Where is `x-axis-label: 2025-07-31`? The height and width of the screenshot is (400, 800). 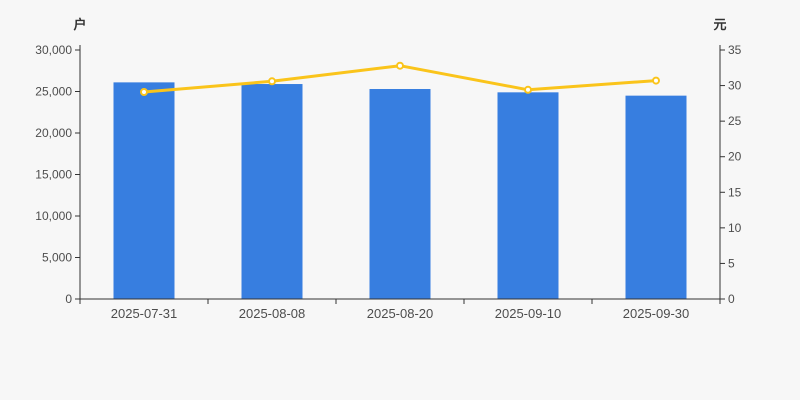
x-axis-label: 2025-07-31 is located at coordinates (144, 313).